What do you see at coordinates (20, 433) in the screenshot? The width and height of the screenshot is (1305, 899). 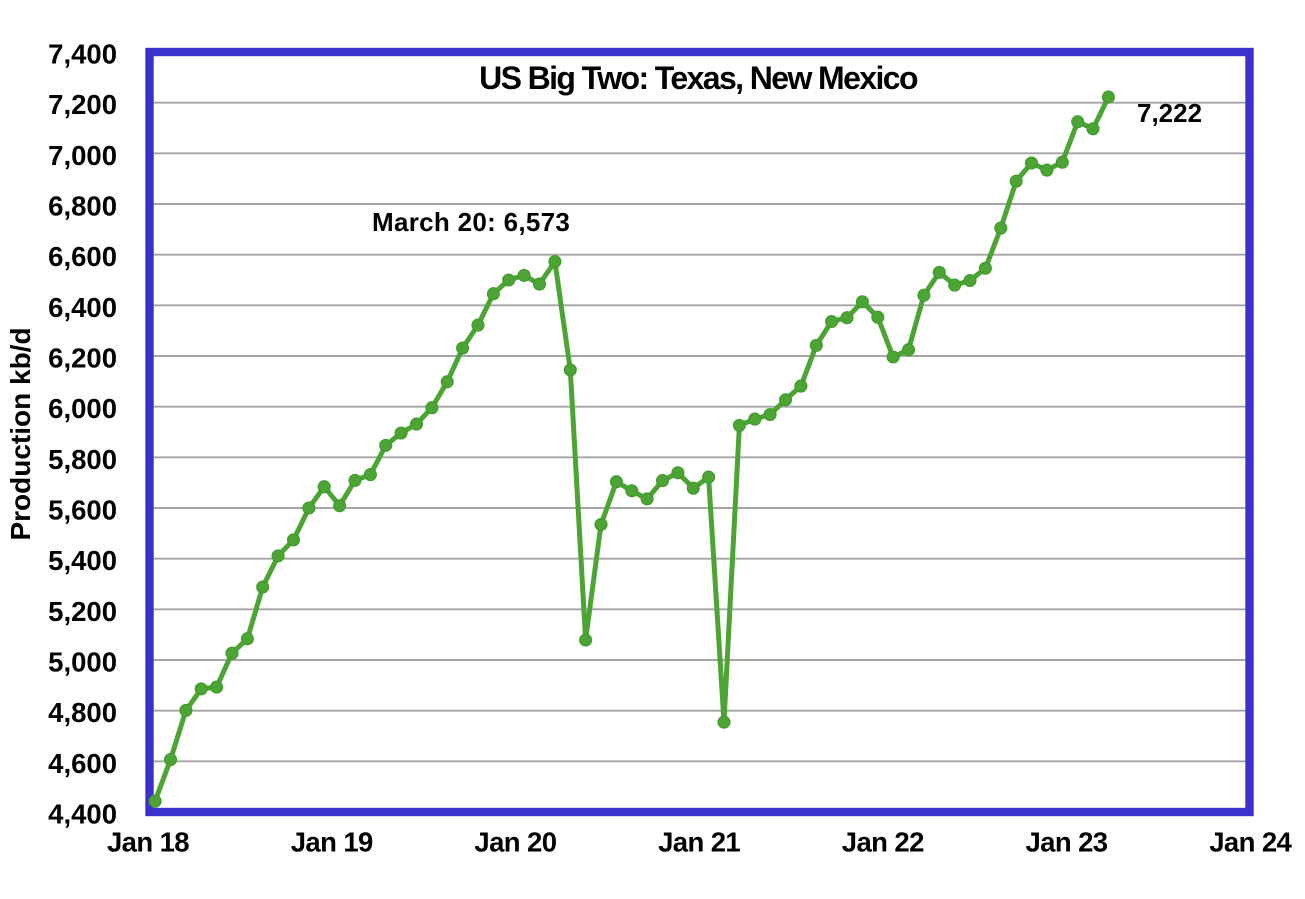 I see `svg-text: Production kb/d` at bounding box center [20, 433].